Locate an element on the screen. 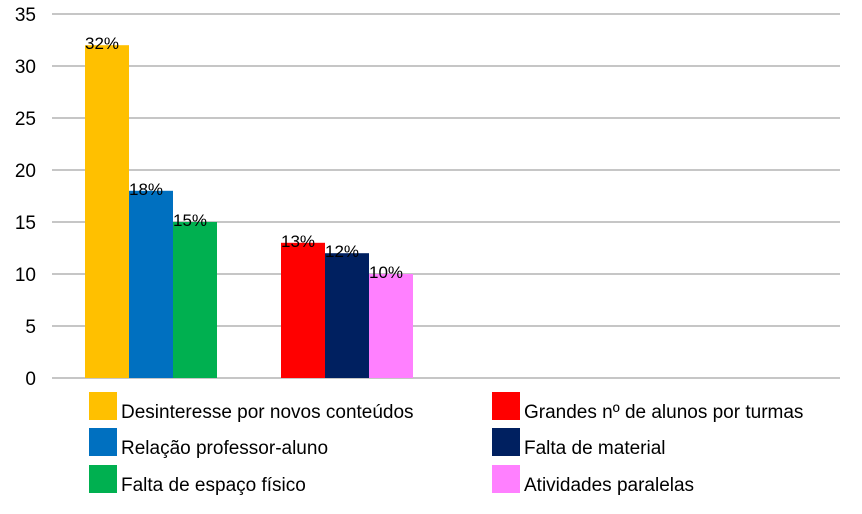 This screenshot has height=514, width=862. data-label: 10% is located at coordinates (386, 272).